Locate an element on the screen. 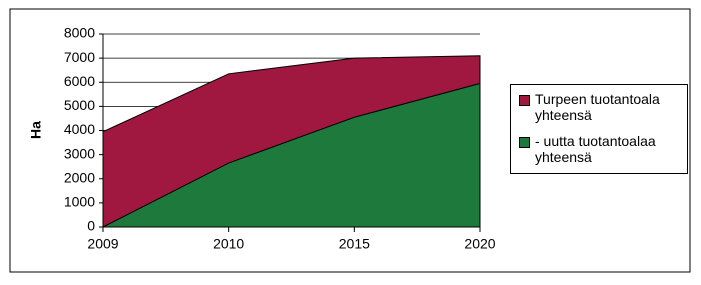 The width and height of the screenshot is (701, 285). y-tick-label: 5000 is located at coordinates (79, 105).